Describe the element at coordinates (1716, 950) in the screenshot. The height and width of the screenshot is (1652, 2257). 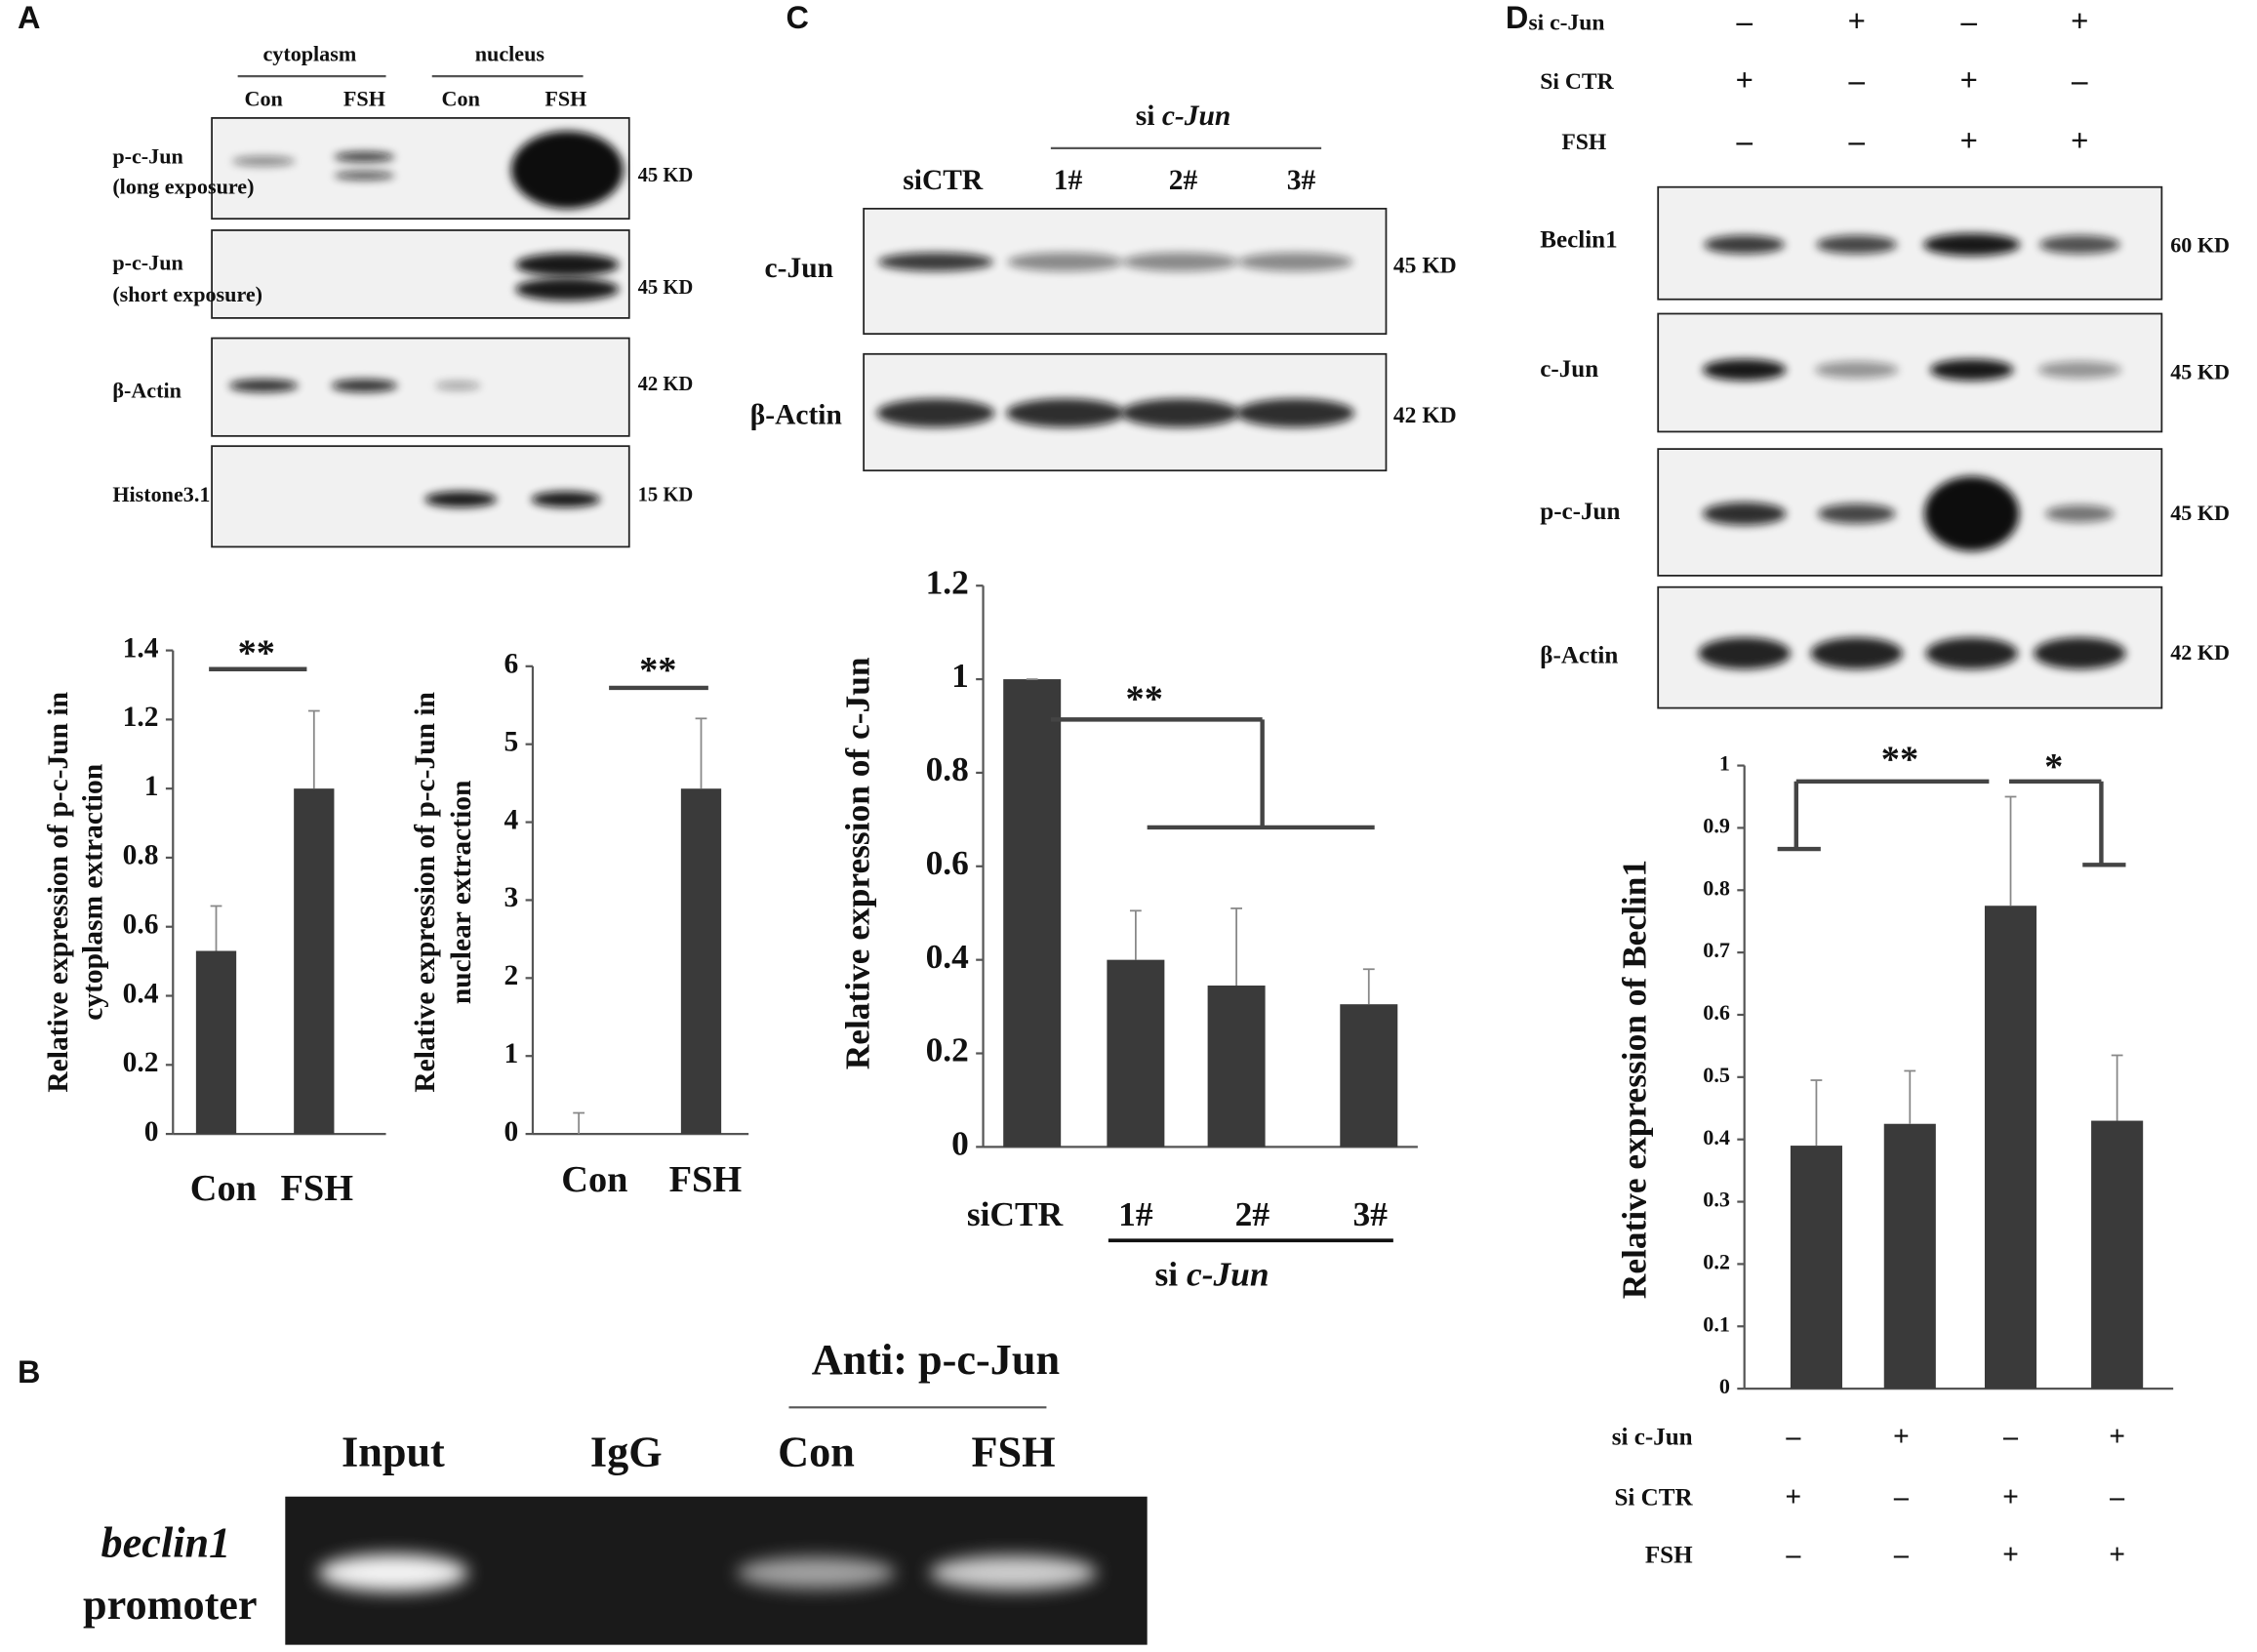
I see `y-tick-label: 0.7` at that location.